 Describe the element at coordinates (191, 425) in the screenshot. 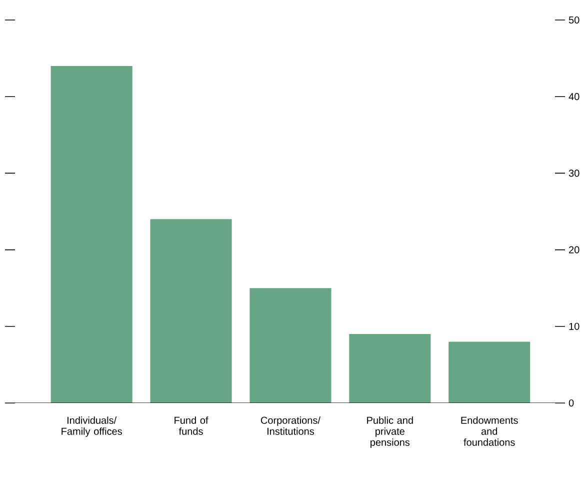

I see `x-tick-label: Fund of funds` at that location.